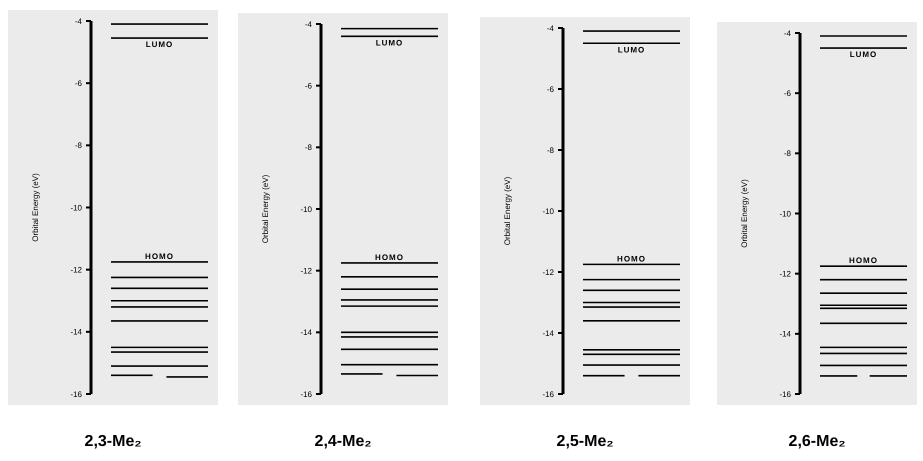  Describe the element at coordinates (817, 441) in the screenshot. I see `x-axis-title: 2,6-Me₂` at that location.